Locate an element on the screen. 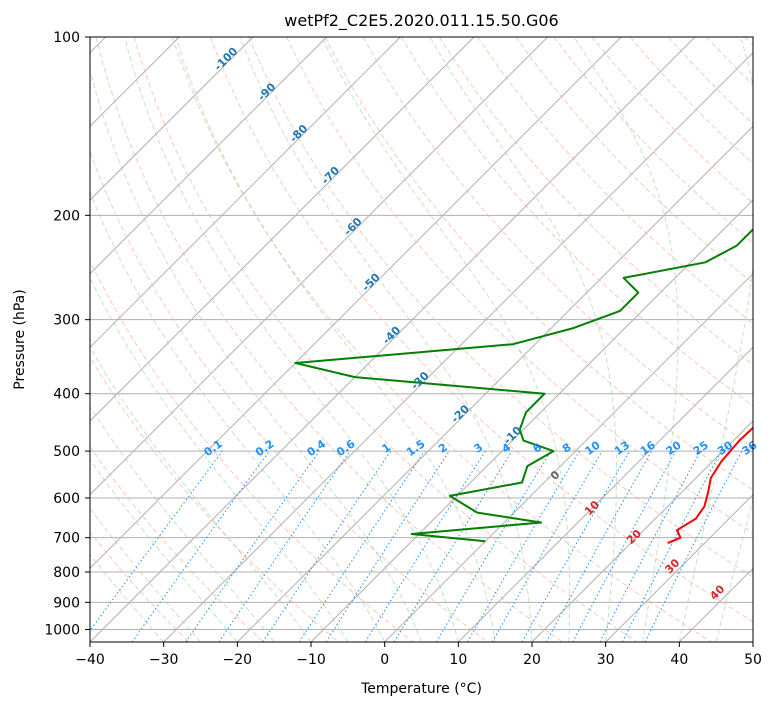 The width and height of the screenshot is (775, 708). x-tick-label: −30 is located at coordinates (164, 660).